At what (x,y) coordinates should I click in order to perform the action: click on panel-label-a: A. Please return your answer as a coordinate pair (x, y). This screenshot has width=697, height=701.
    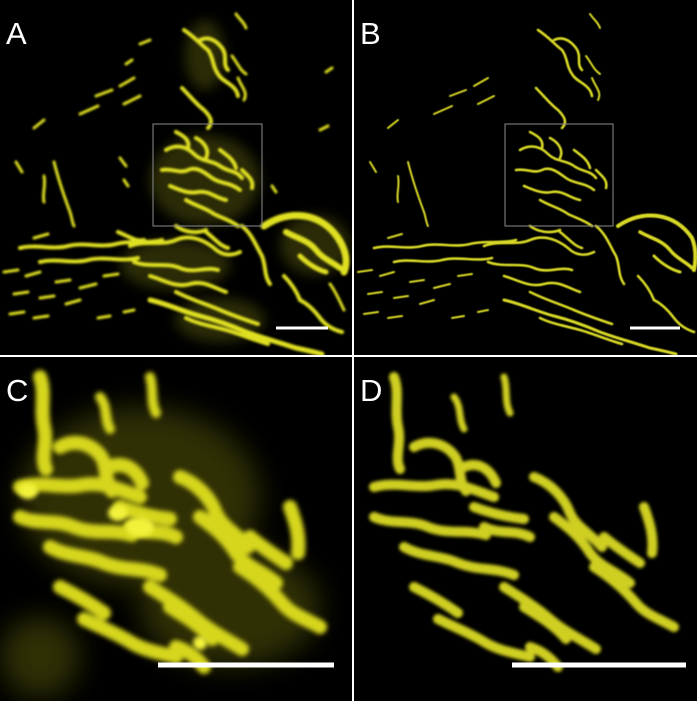
    Looking at the image, I should click on (16, 33).